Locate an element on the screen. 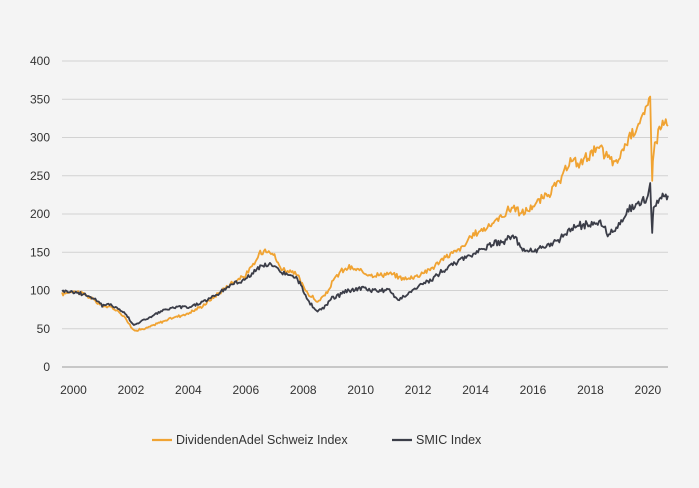 This screenshot has width=699, height=488. y-tick-label: 150 is located at coordinates (40, 252).